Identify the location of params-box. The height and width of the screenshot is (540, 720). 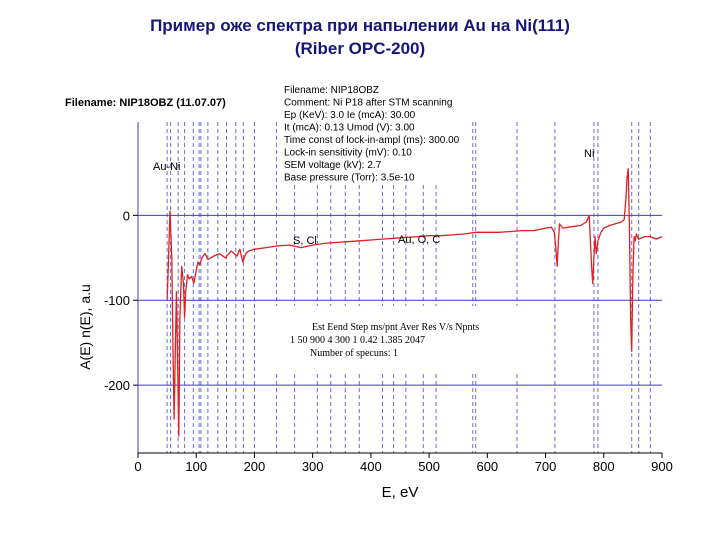
(404, 339).